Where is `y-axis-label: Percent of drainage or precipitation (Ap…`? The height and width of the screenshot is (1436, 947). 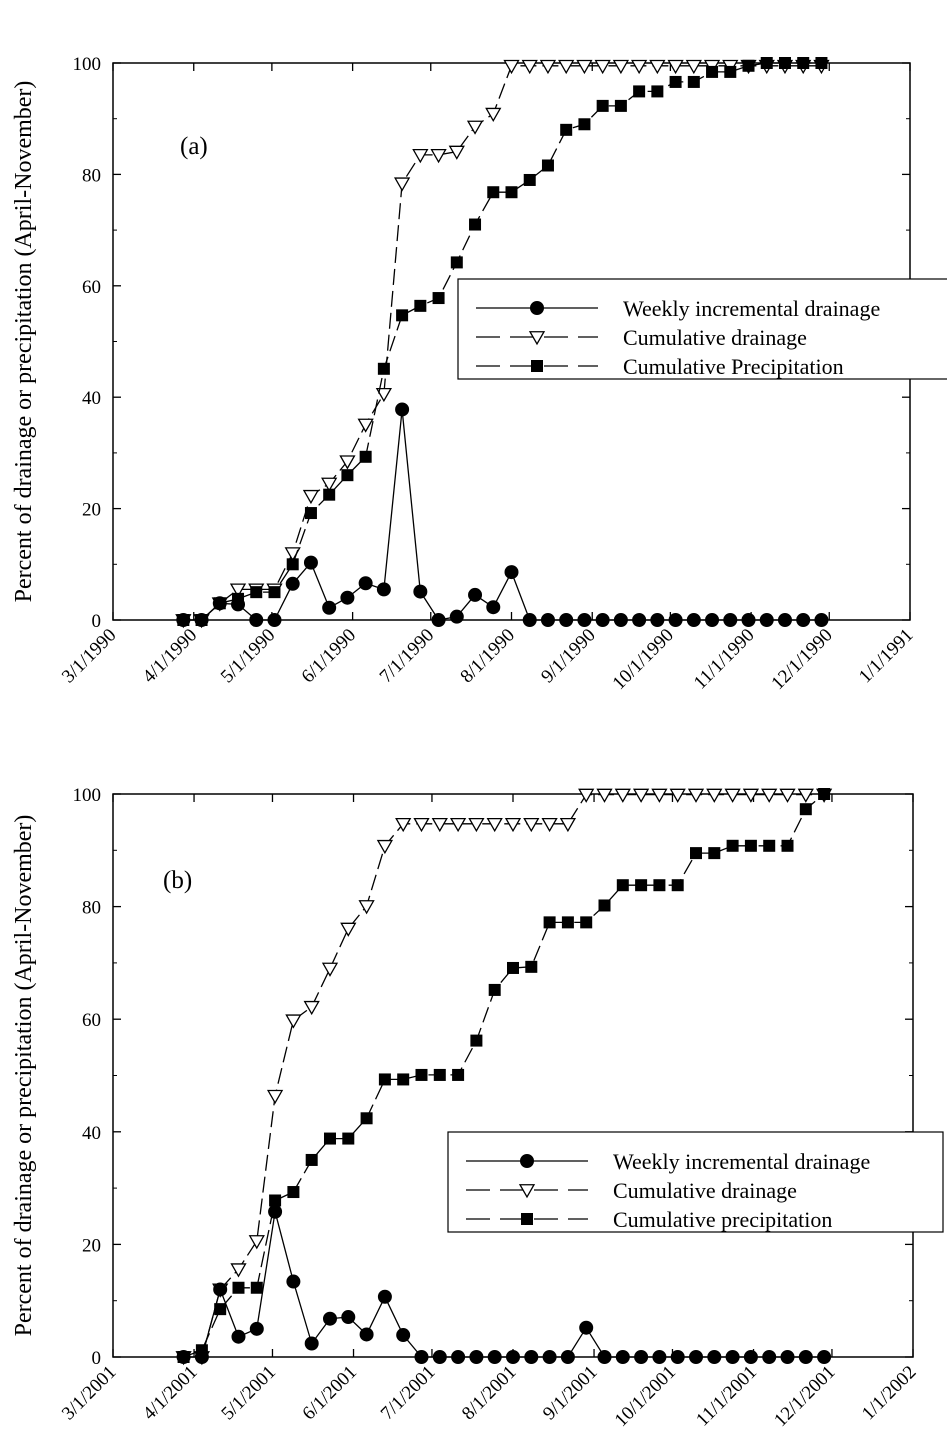
y-axis-label: Percent of drainage or precipitation (Ap… is located at coordinates (24, 342).